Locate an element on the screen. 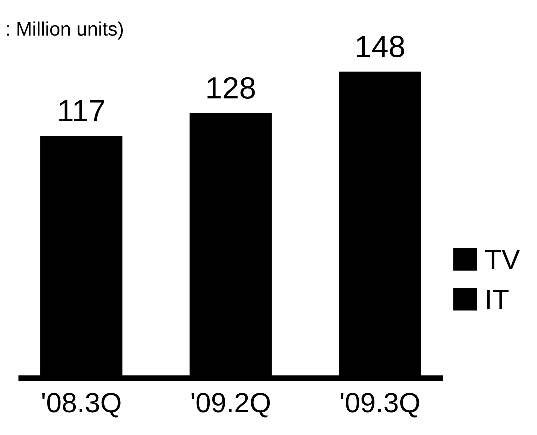 The image size is (537, 435). x-tick-label: '09.2Q is located at coordinates (231, 405).